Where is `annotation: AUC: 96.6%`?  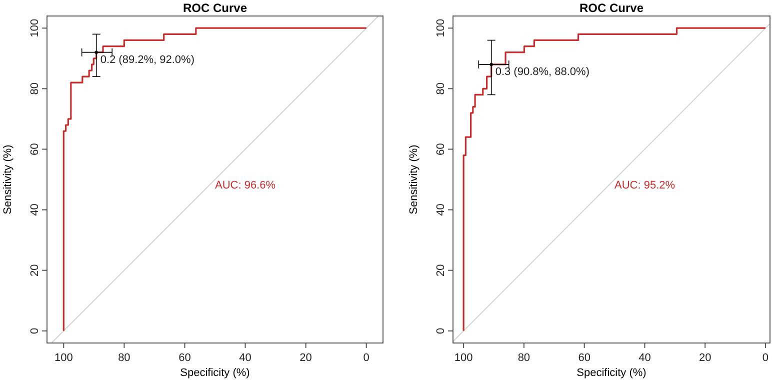 annotation: AUC: 96.6% is located at coordinates (245, 185).